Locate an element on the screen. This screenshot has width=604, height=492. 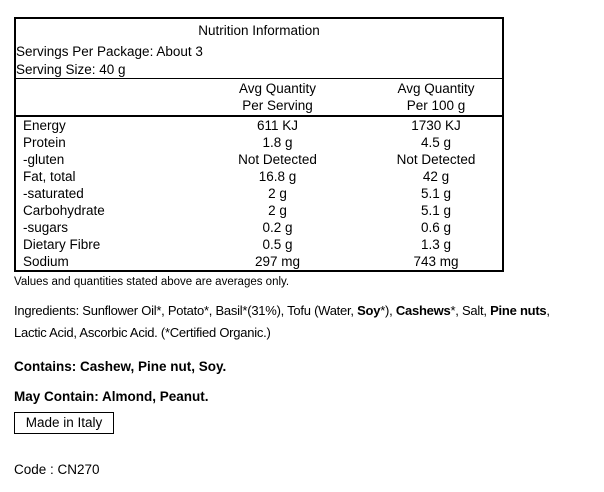
may-contain-statement: May Contain: Almond, Peanut. is located at coordinates (111, 396).